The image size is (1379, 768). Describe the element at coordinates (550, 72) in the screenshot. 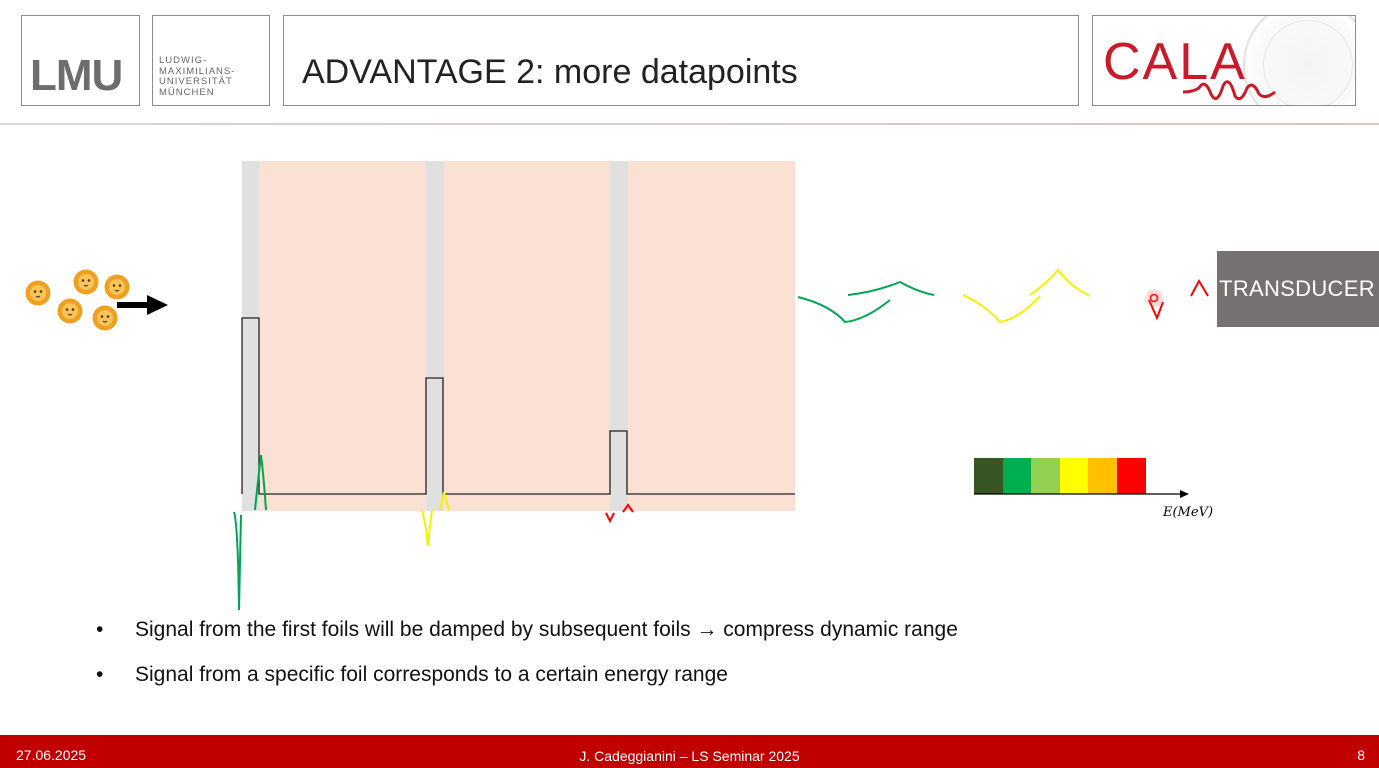

I see `slide-title: ADVANTAGE 2: more datapoints` at that location.